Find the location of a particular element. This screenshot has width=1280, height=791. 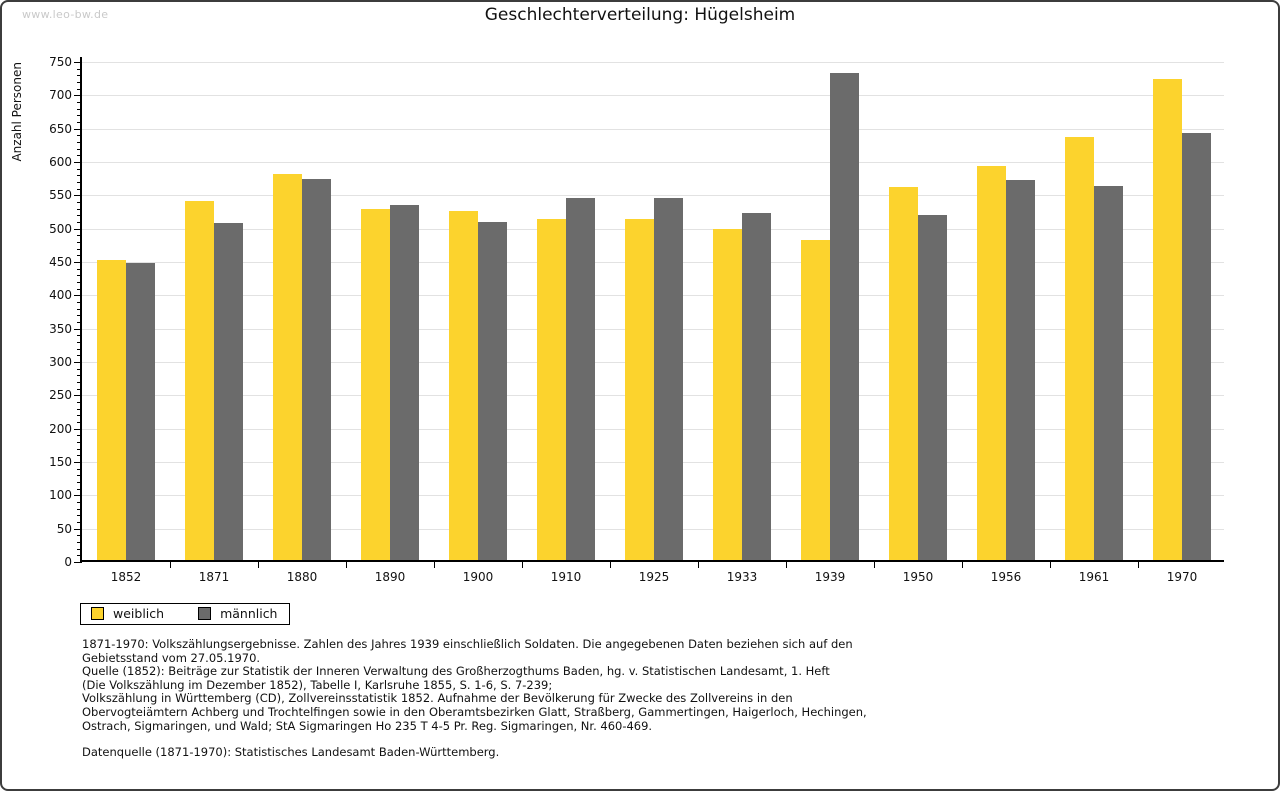

bar-männlich-1871 is located at coordinates (228, 391).